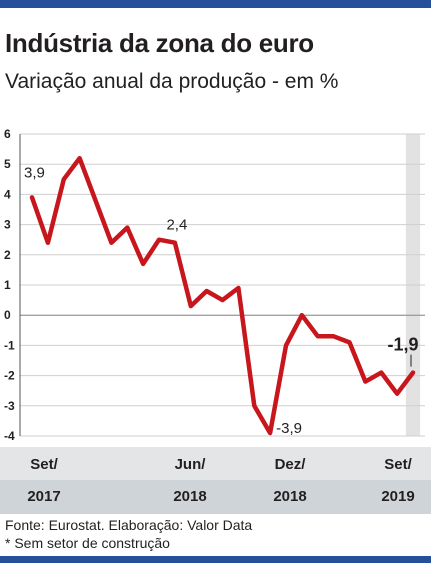 This screenshot has width=431, height=563. Describe the element at coordinates (7, 255) in the screenshot. I see `y-tick-label: 2` at that location.